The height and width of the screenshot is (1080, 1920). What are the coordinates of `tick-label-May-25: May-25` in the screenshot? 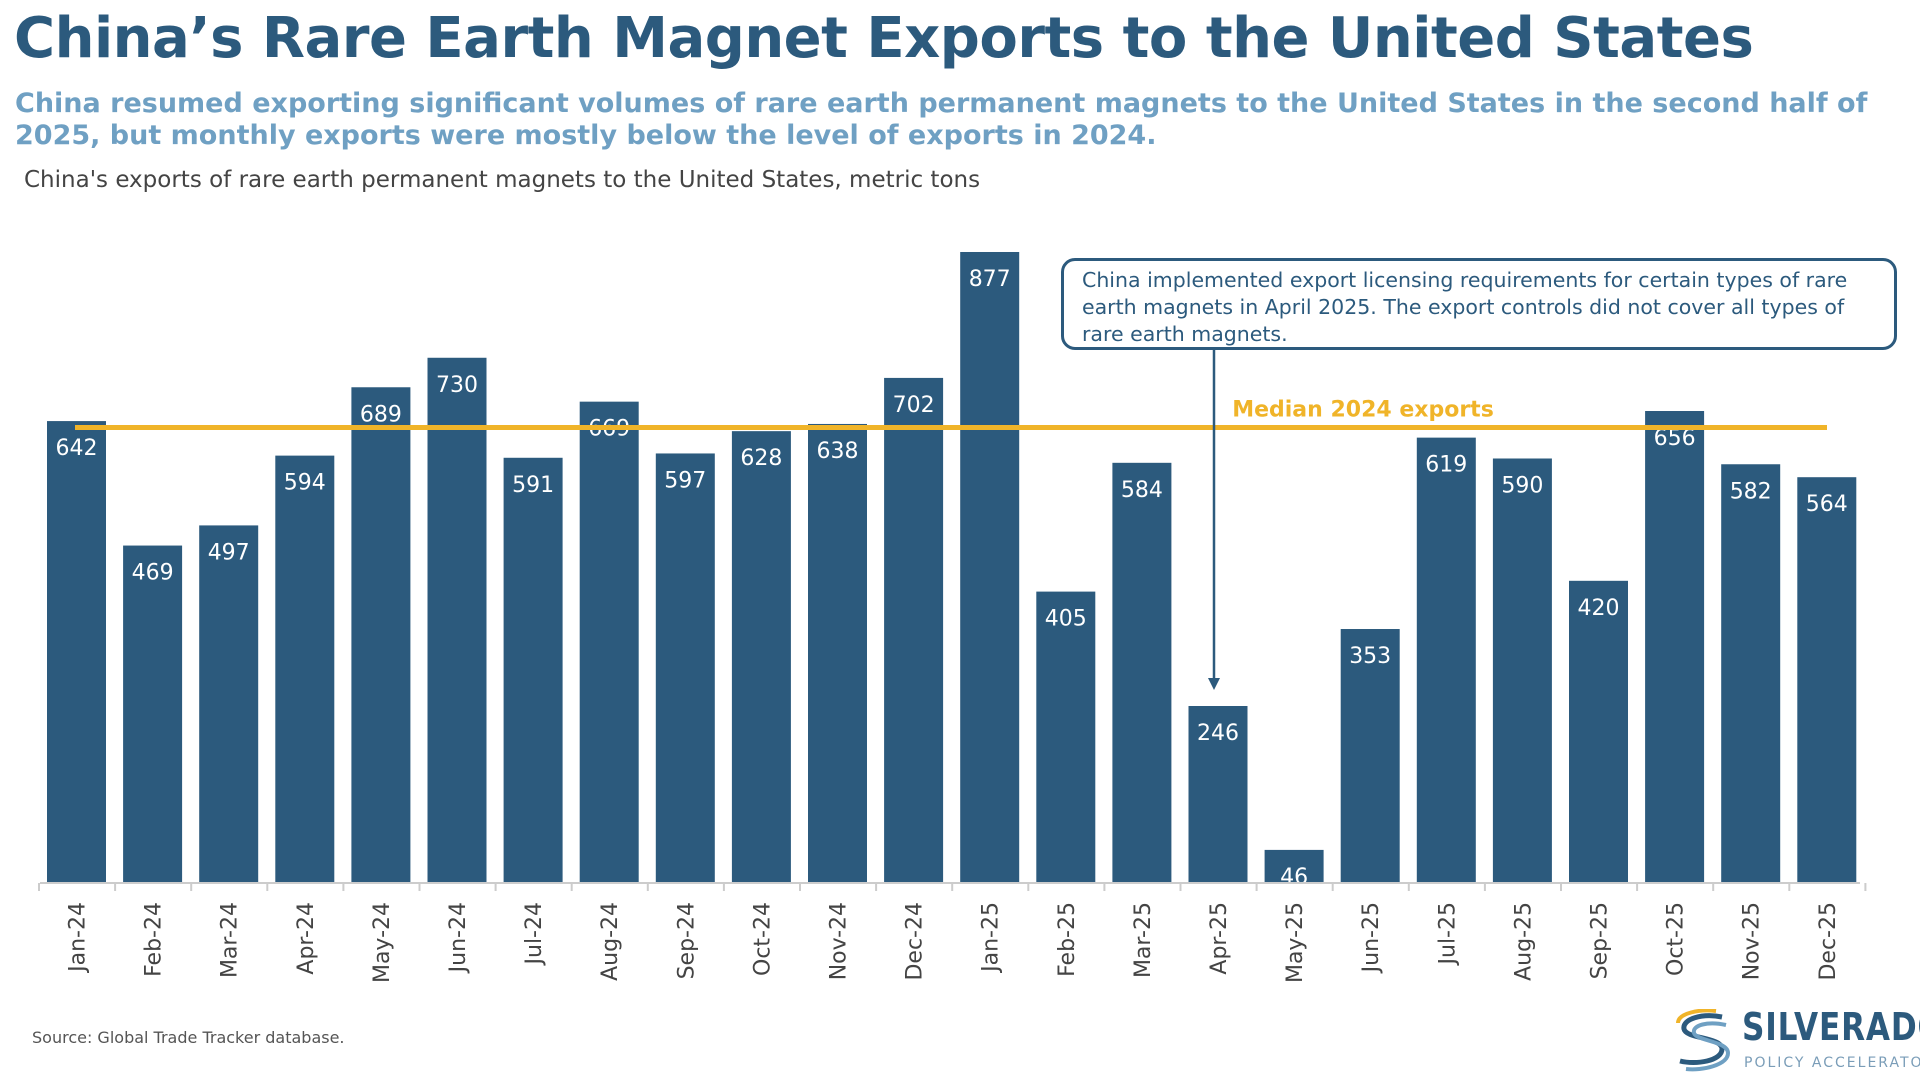 It's located at (1295, 942).